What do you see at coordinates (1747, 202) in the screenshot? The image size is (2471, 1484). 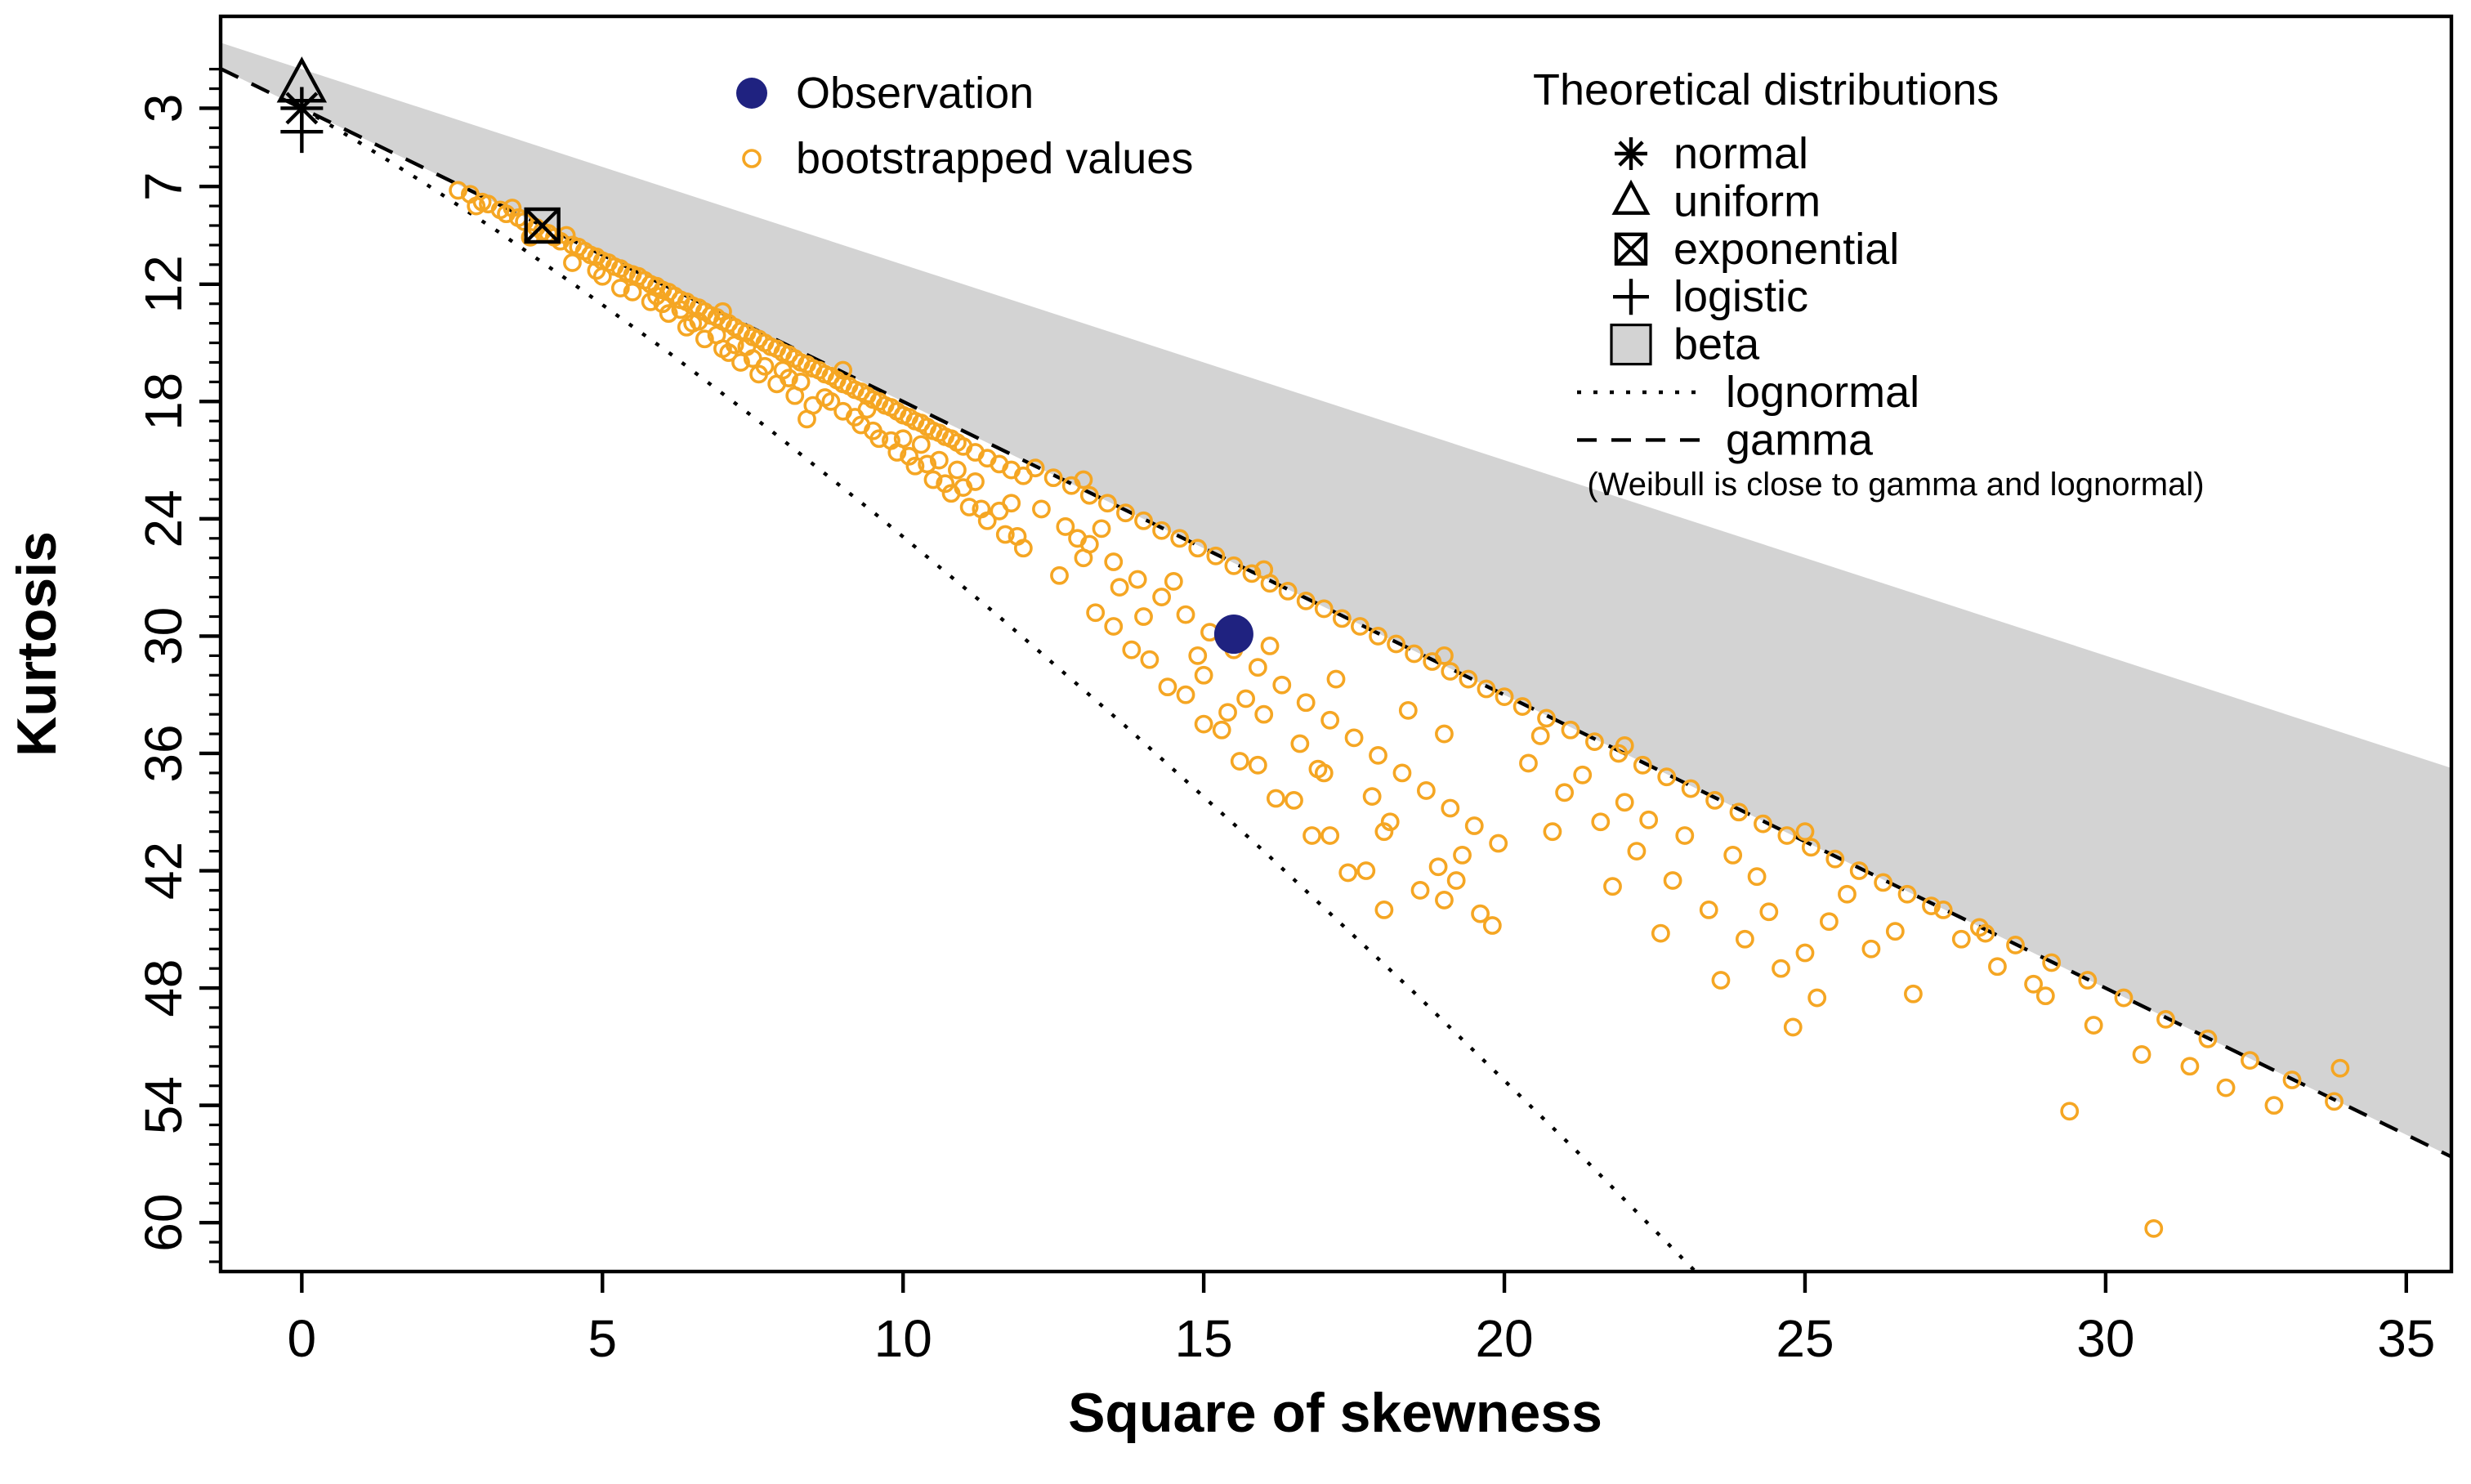 I see `legend-item-label: uniform` at bounding box center [1747, 202].